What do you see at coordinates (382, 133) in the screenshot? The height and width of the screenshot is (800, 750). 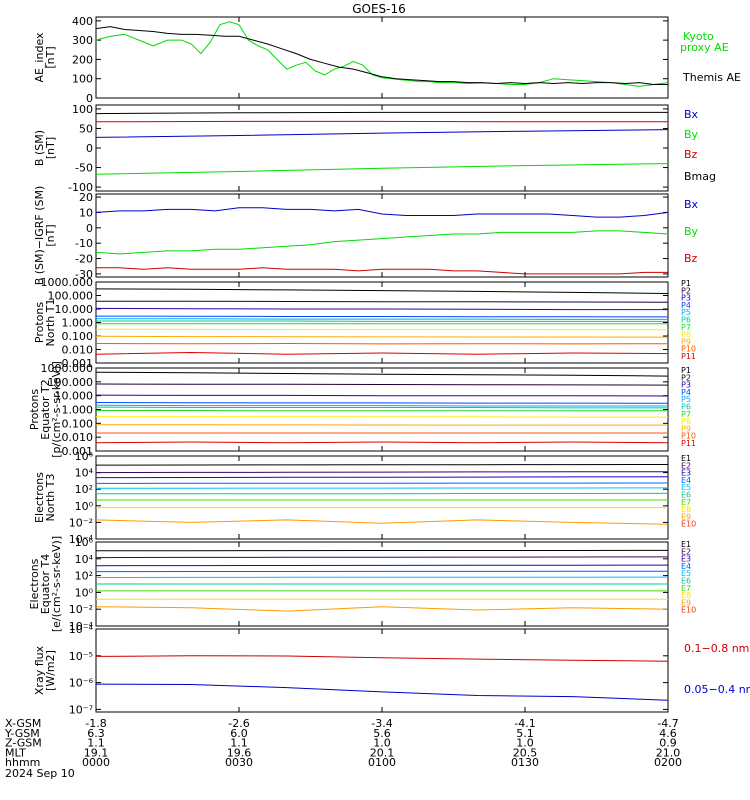 I see `series-line-Bx` at bounding box center [382, 133].